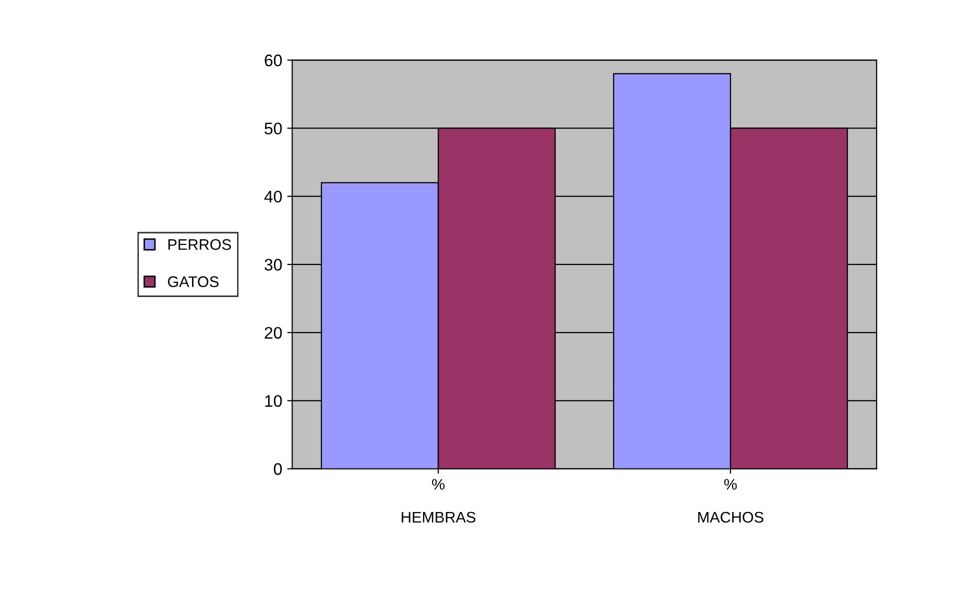 This screenshot has width=974, height=601. Describe the element at coordinates (439, 500) in the screenshot. I see `category-label: % HEMBRAS` at that location.